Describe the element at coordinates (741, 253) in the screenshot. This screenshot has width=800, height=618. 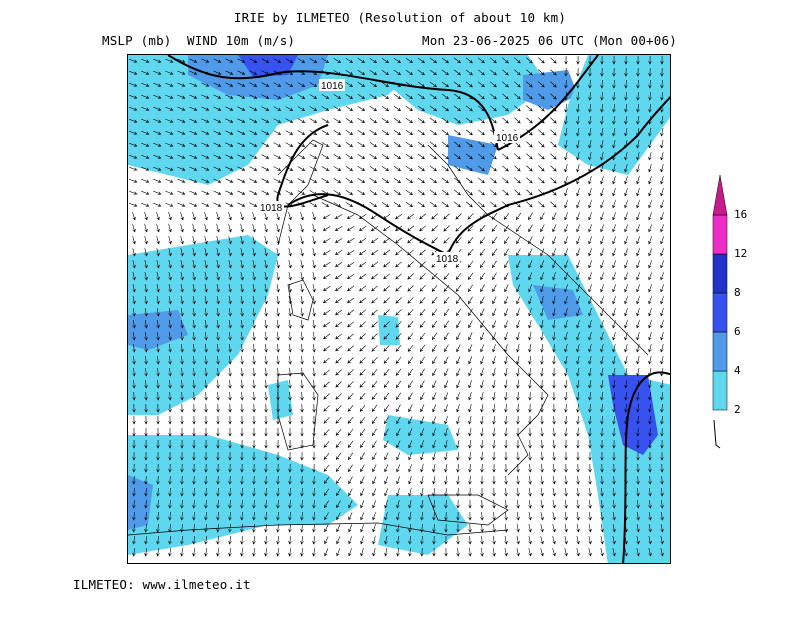
I see `legend-tick-label: 12` at that location.